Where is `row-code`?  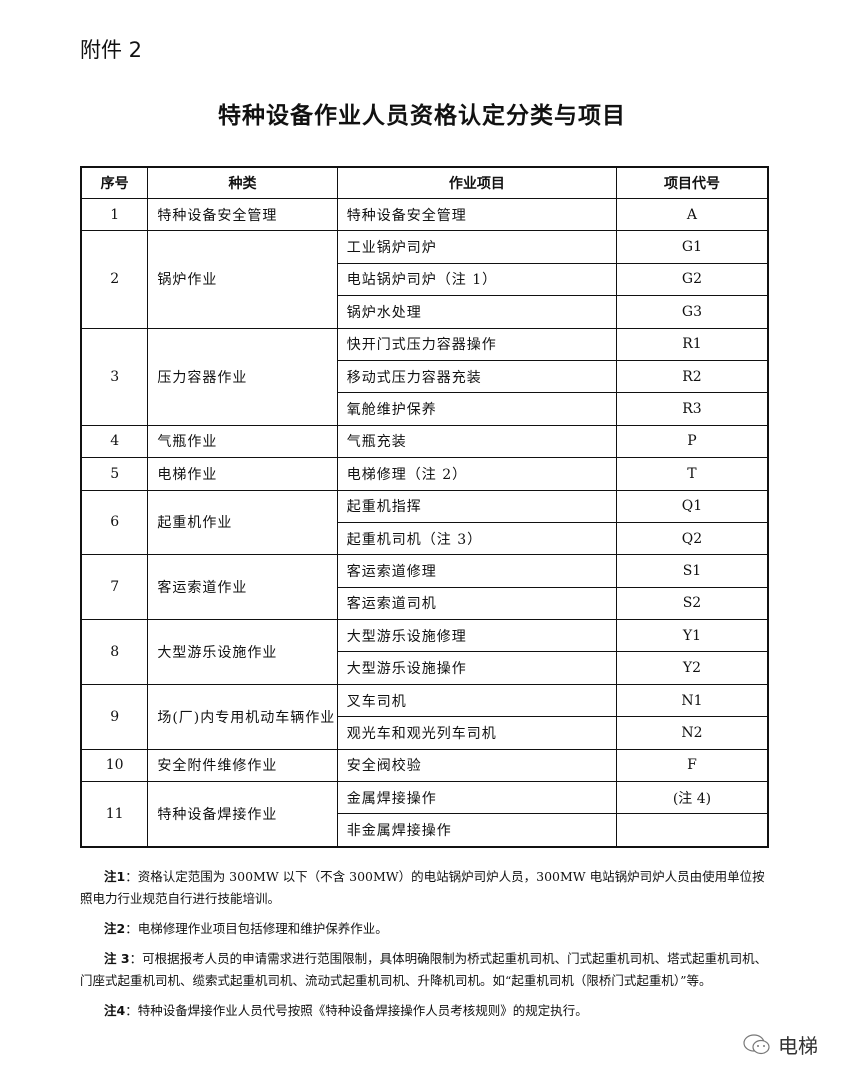
row-code is located at coordinates (692, 830).